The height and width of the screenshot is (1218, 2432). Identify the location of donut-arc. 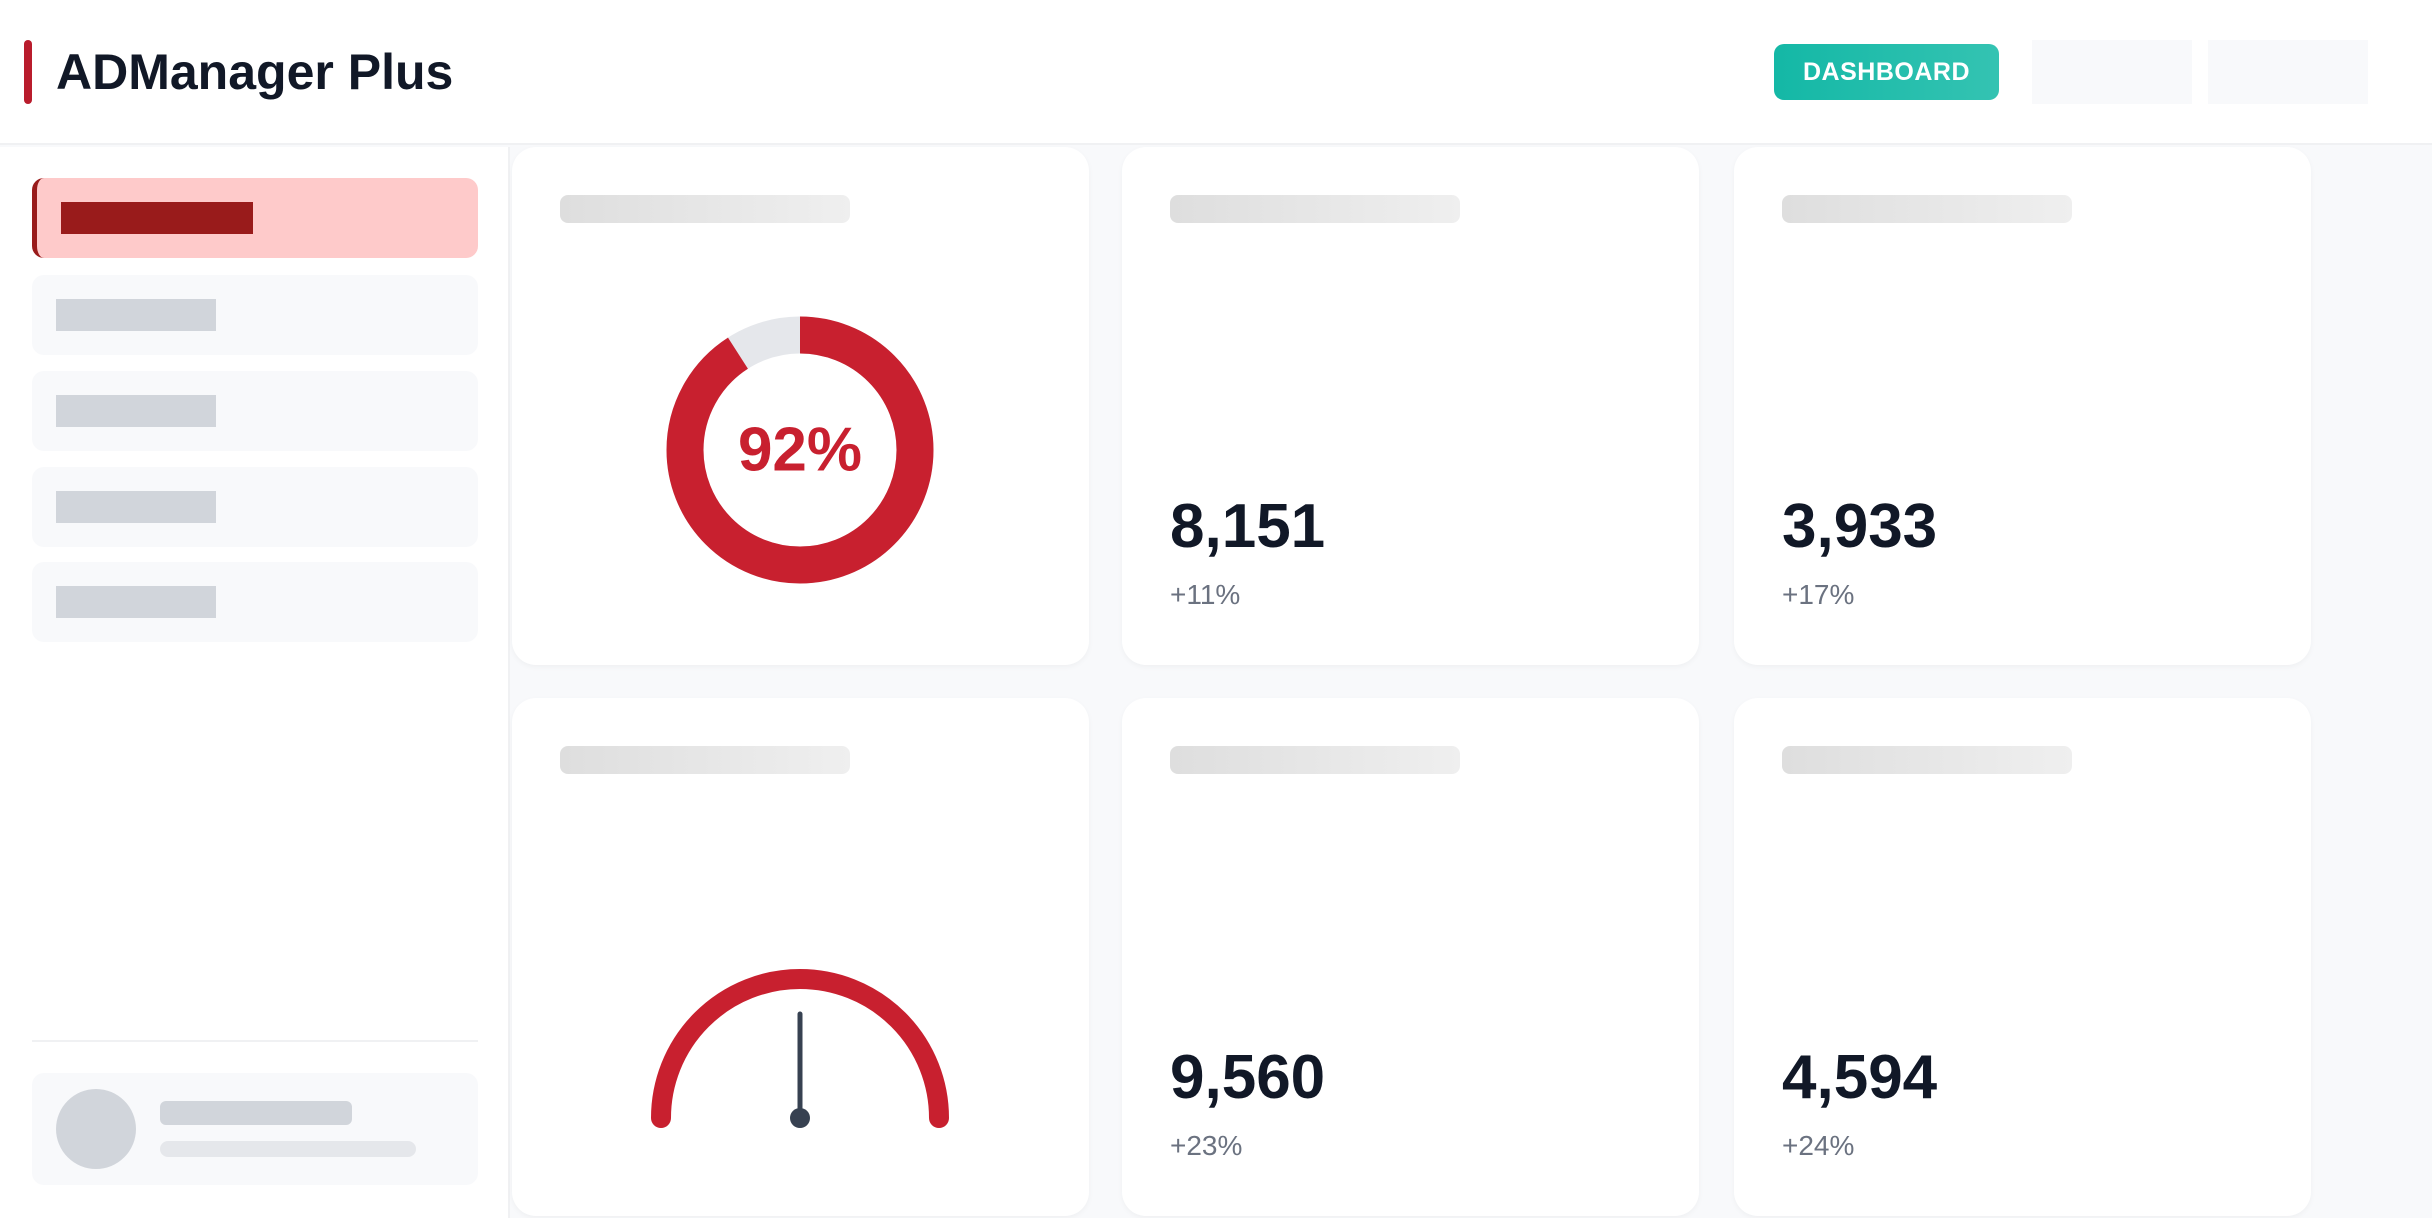
(800, 450).